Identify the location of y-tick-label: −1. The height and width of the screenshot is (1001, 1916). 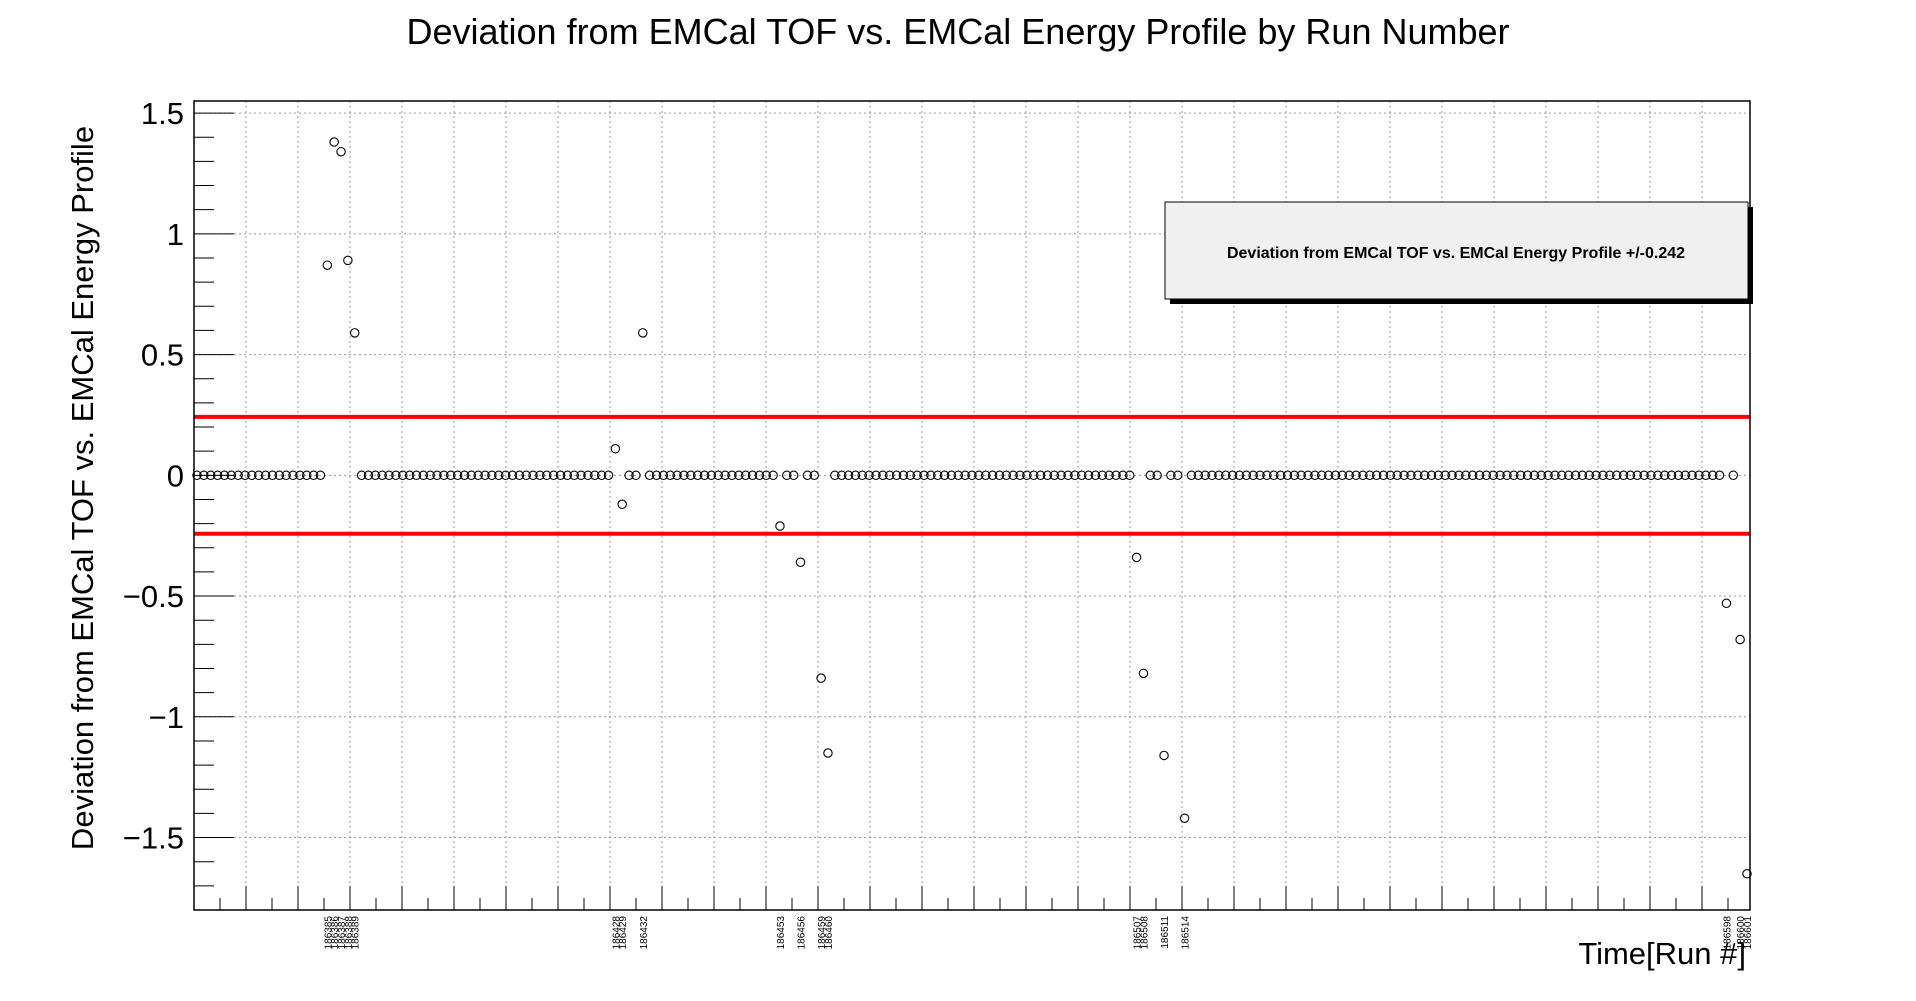
(166, 717).